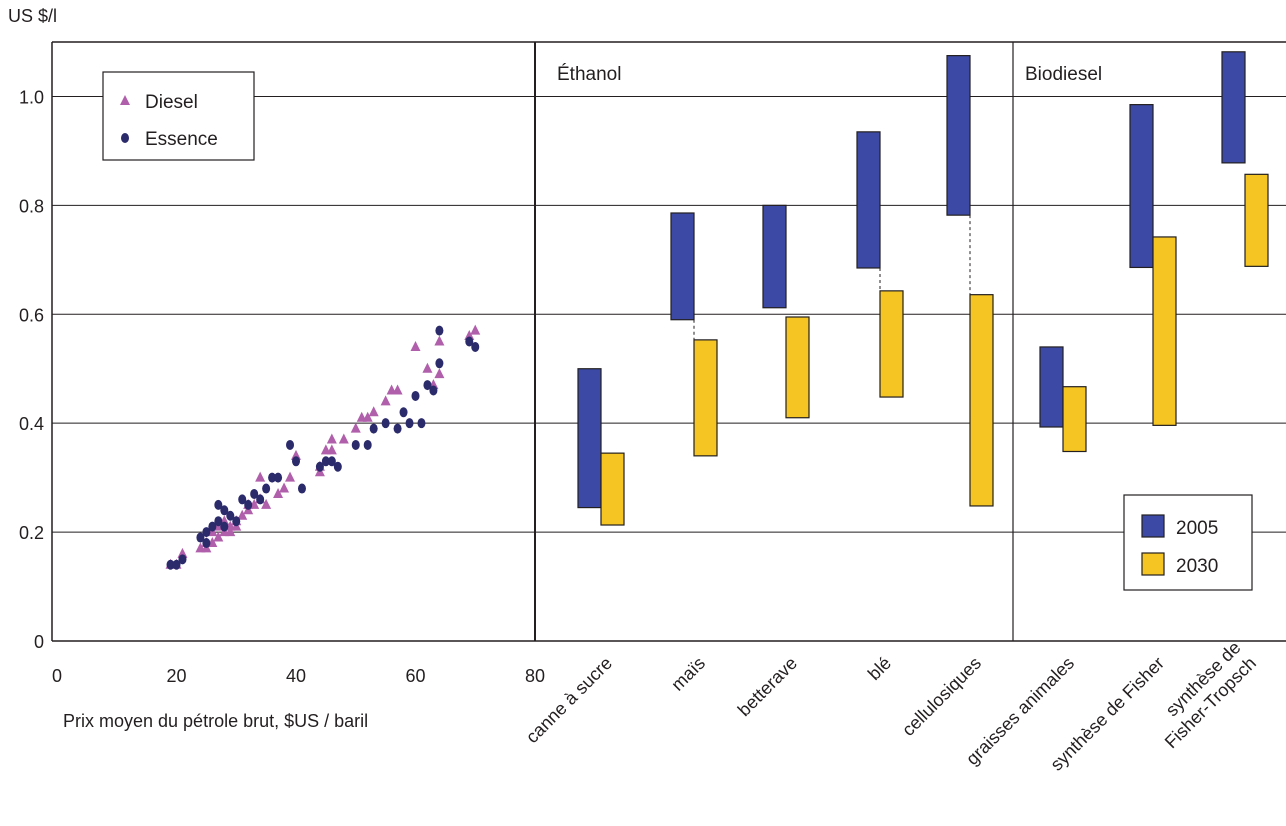 This screenshot has height=826, width=1286. Describe the element at coordinates (39, 642) in the screenshot. I see `y-tick-label: 0` at that location.